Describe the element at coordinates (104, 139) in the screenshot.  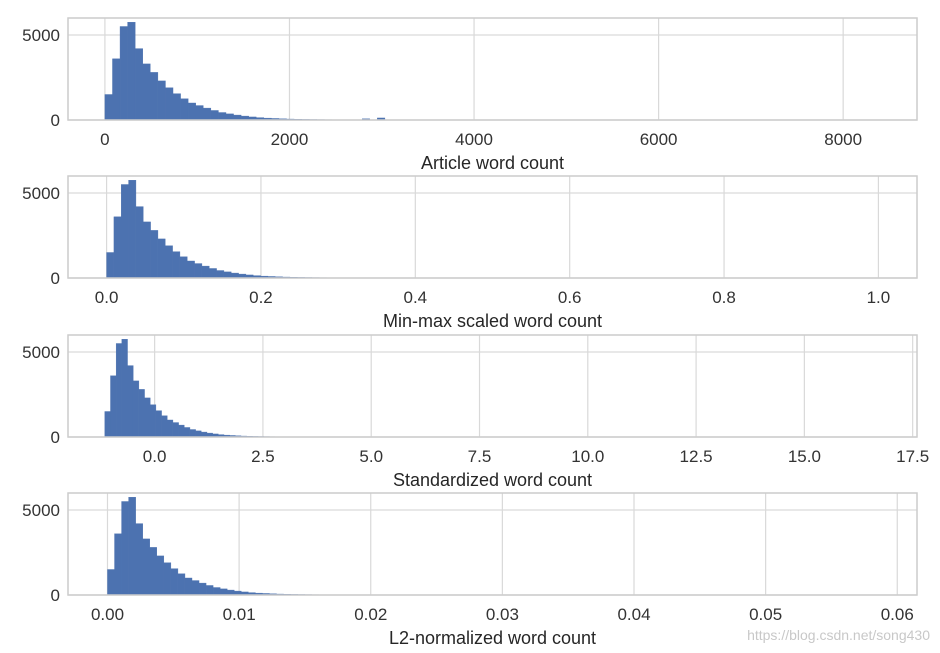
I see `x-tick-label: 0` at that location.